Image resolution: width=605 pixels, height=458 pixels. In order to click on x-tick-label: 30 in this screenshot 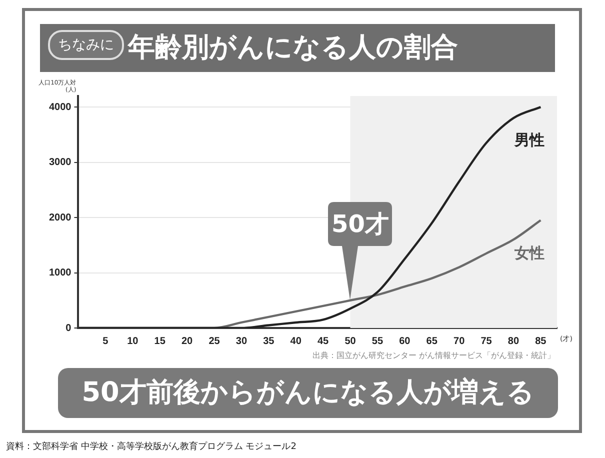, I will do `click(242, 341)`.